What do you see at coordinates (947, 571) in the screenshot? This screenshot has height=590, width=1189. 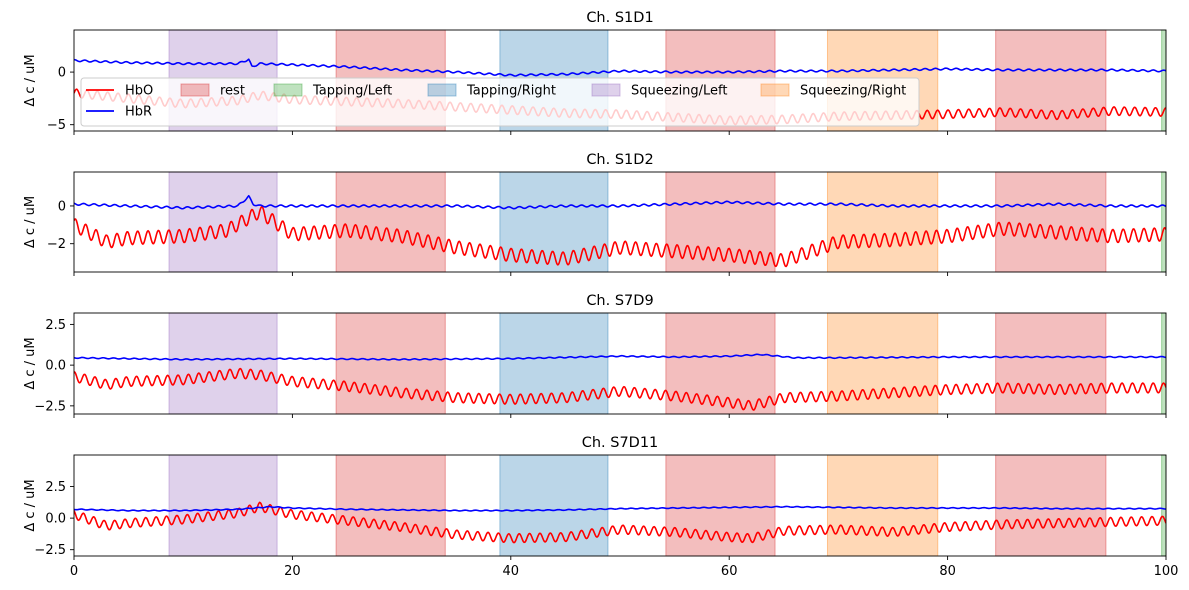 I see `x-tick-label: 80` at bounding box center [947, 571].